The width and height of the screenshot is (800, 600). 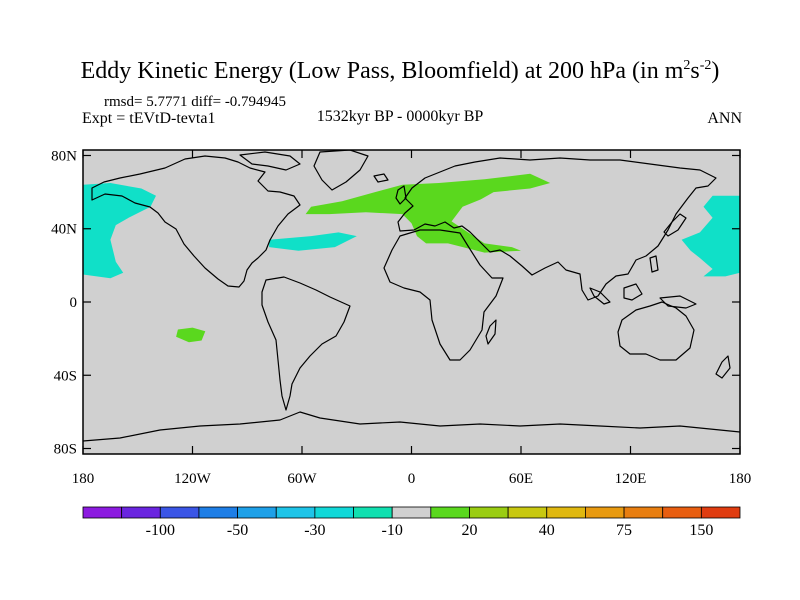 What do you see at coordinates (491, 332) in the screenshot?
I see `coastline-madagascar` at bounding box center [491, 332].